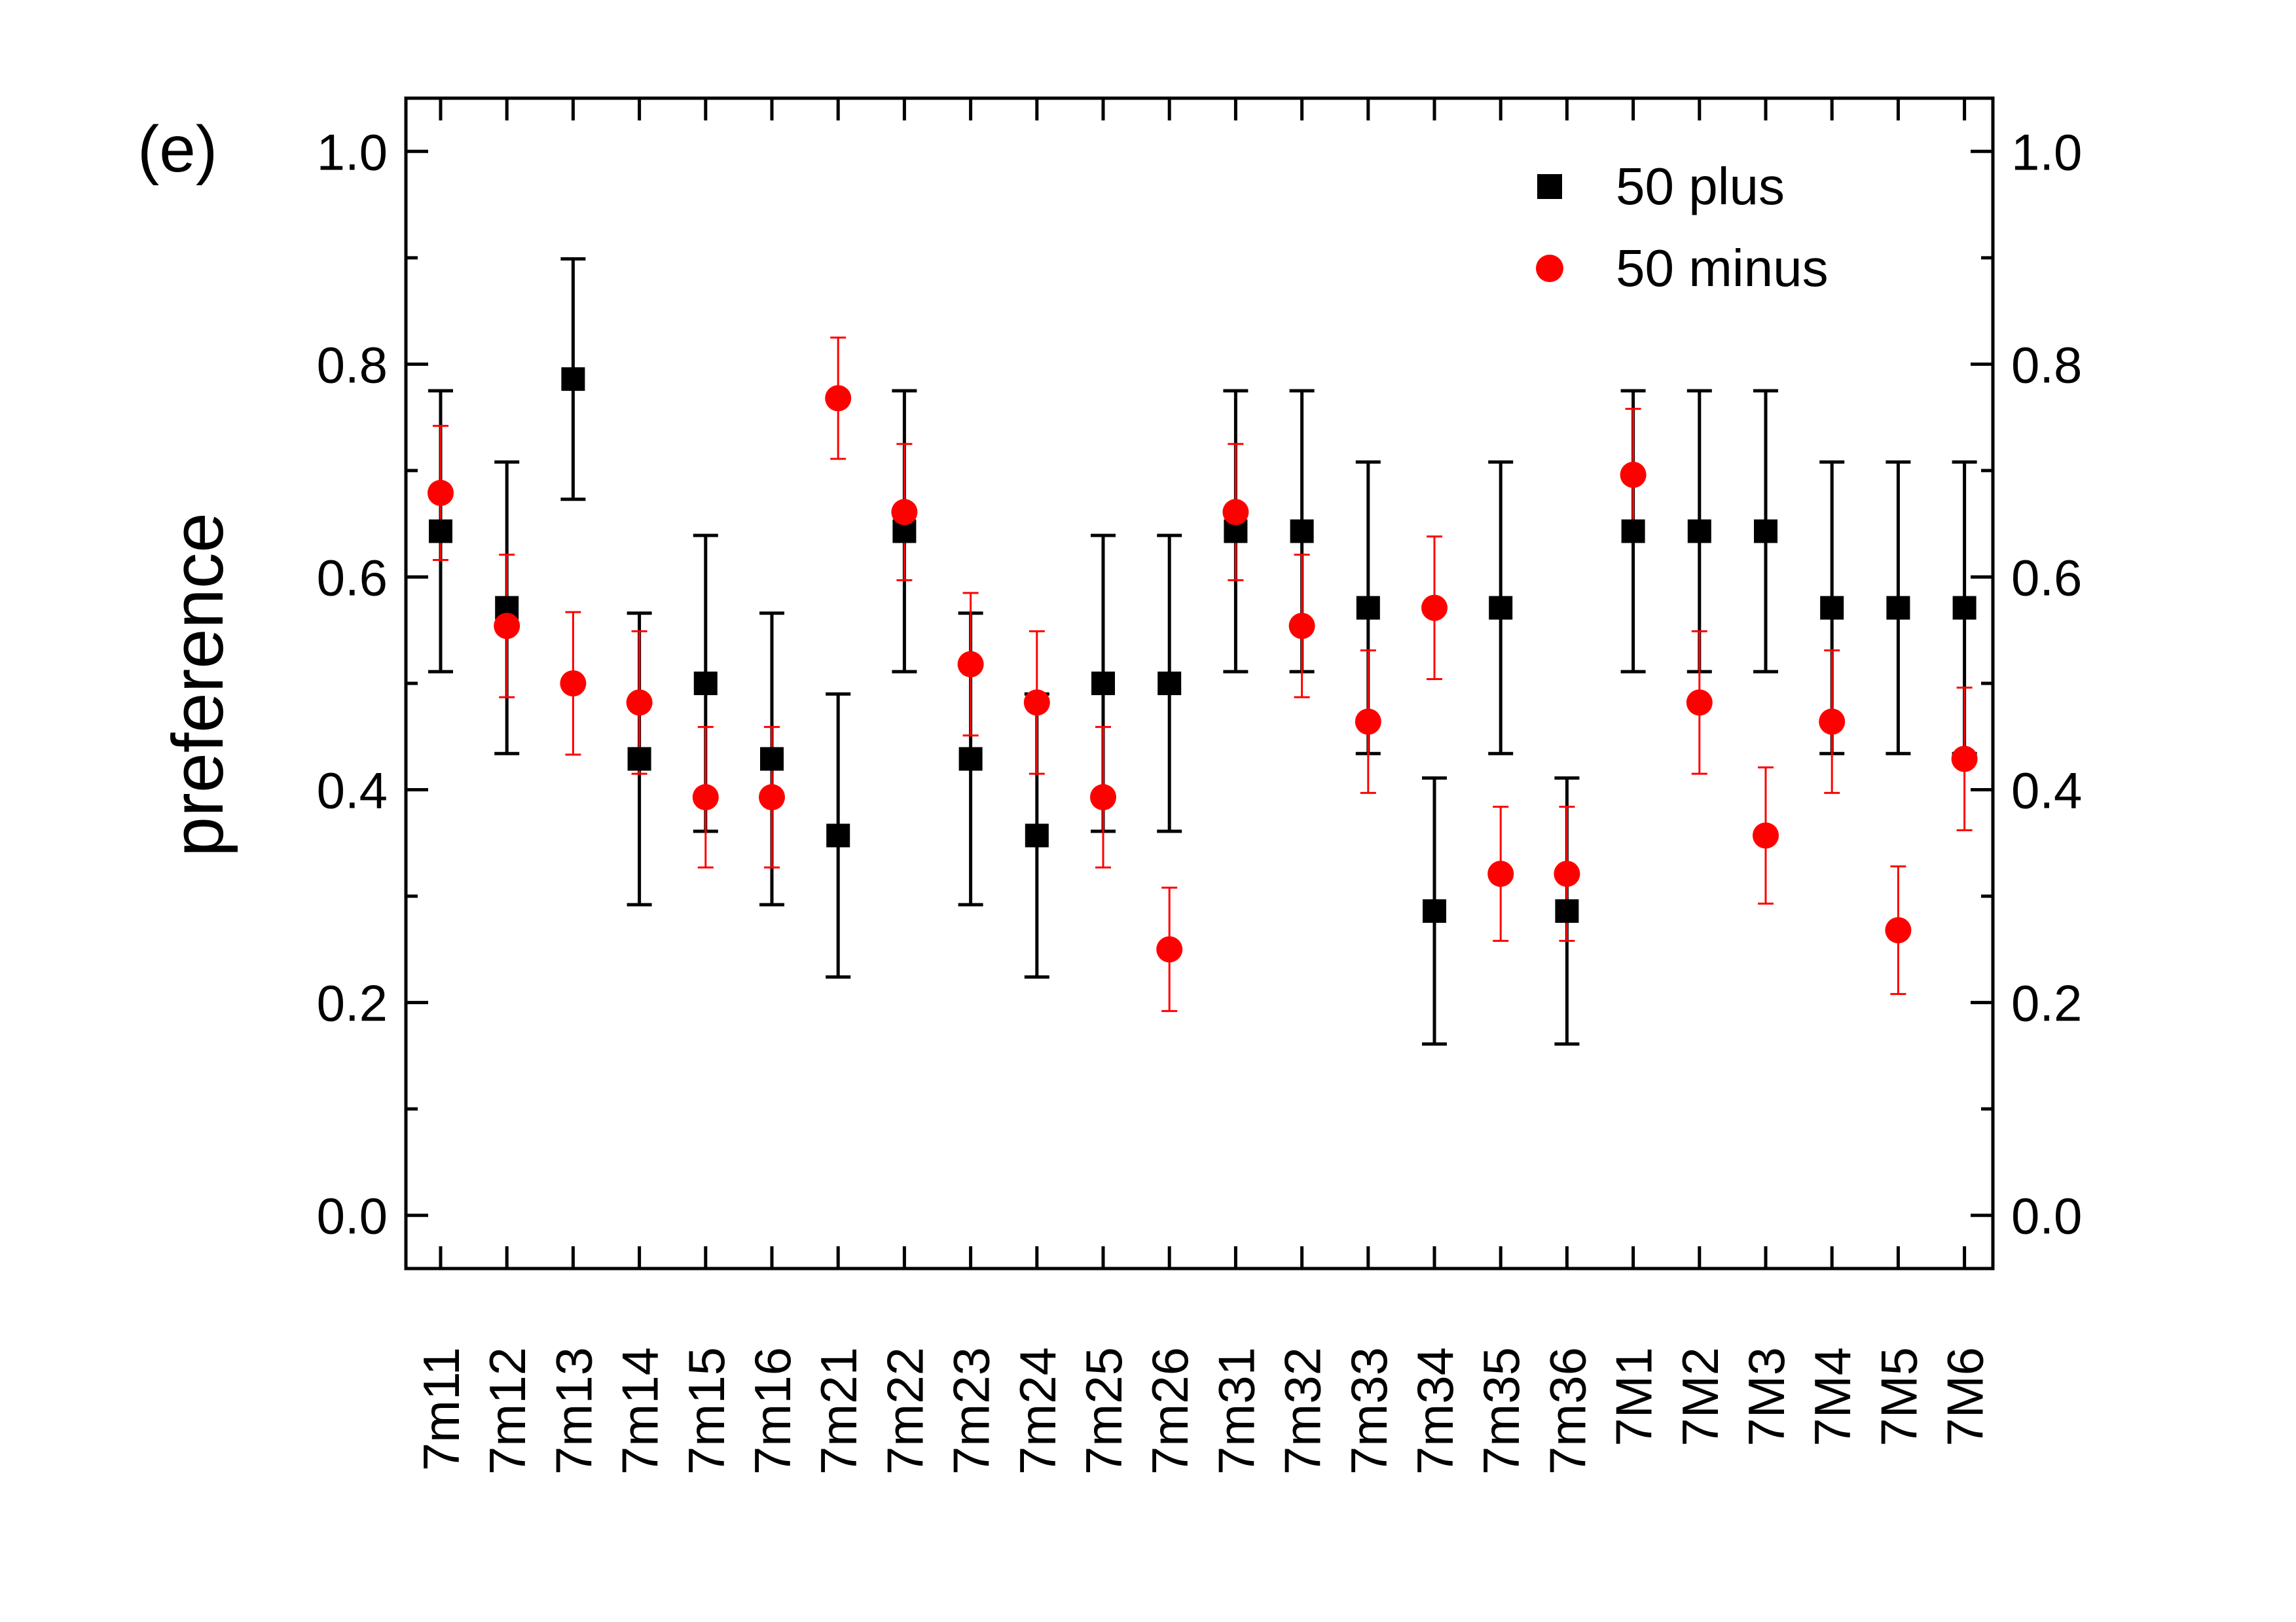 The height and width of the screenshot is (1622, 2296). Describe the element at coordinates (177, 149) in the screenshot. I see `panel-label: (e)` at that location.